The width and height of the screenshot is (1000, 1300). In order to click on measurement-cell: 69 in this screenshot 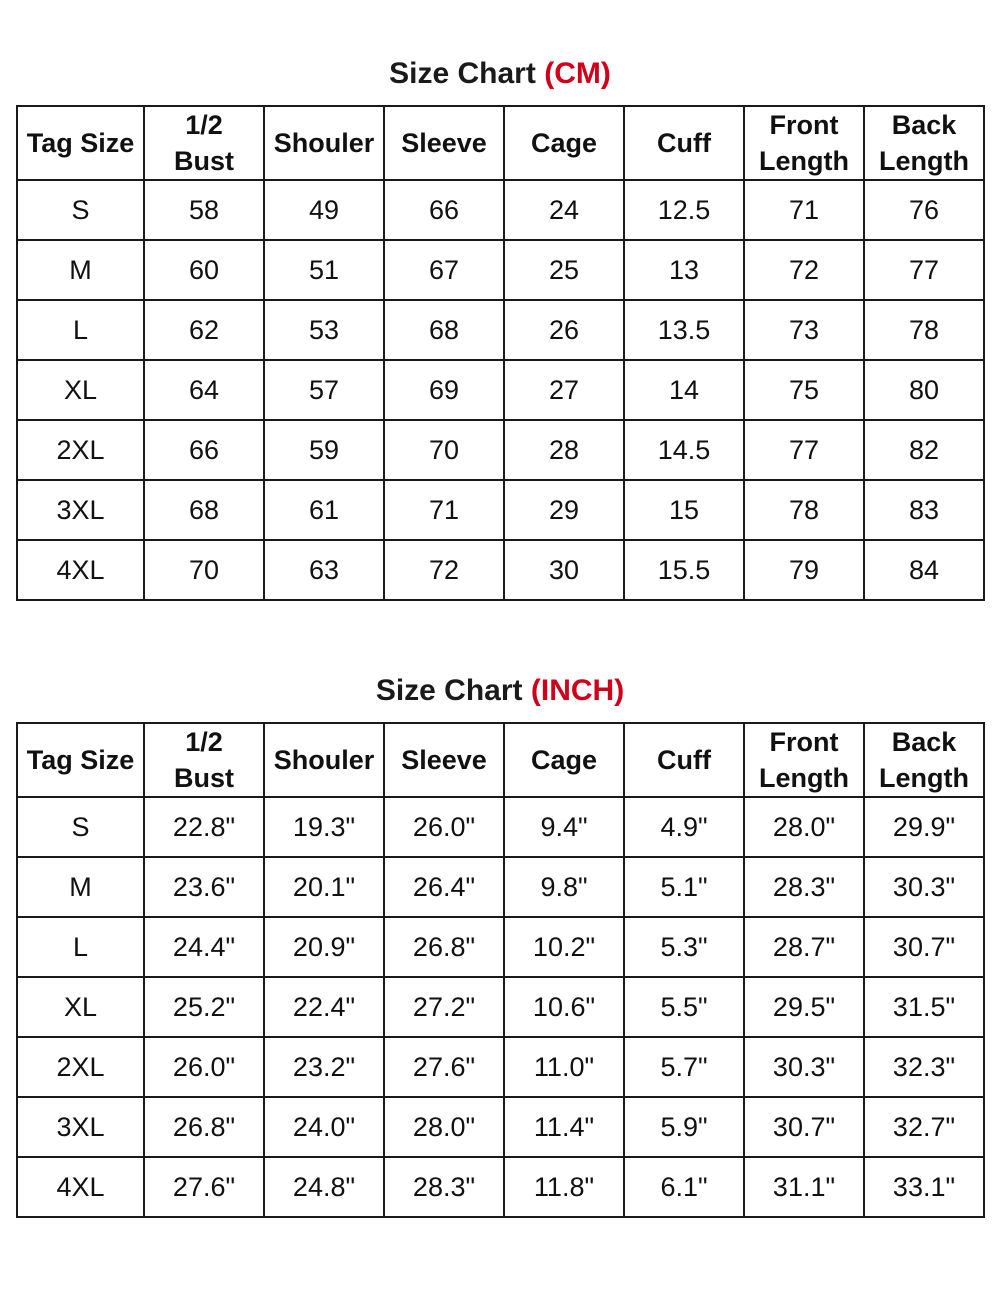, I will do `click(444, 390)`.